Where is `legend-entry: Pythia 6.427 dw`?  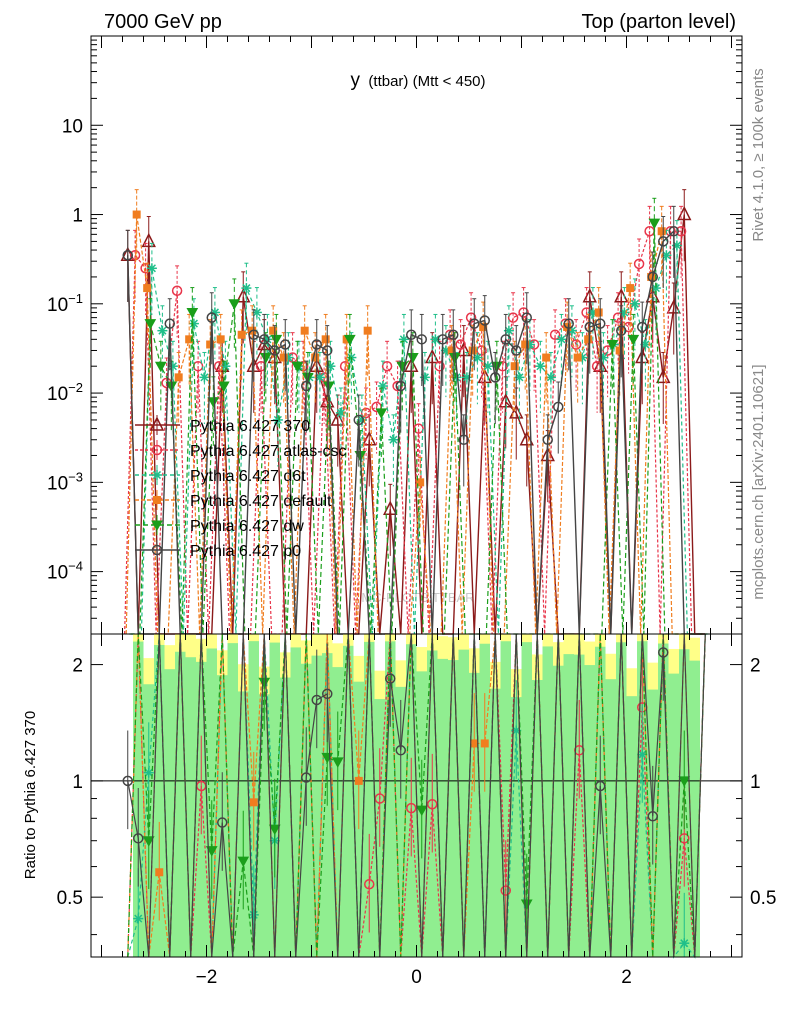 legend-entry: Pythia 6.427 dw is located at coordinates (219, 525).